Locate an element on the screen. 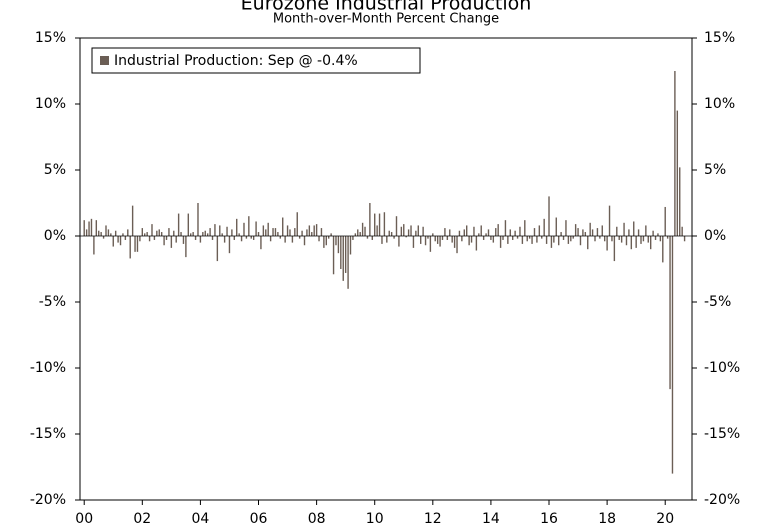 Image resolution: width=773 pixels, height=529 pixels. x-tick-label: 12 is located at coordinates (433, 519).